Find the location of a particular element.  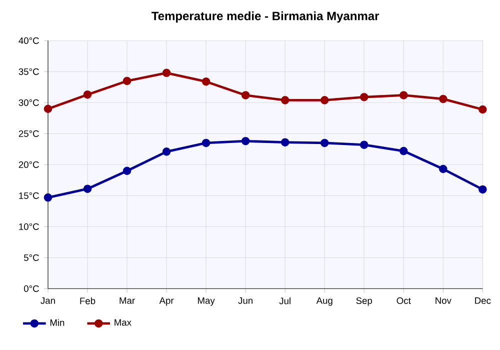

x-tick-label: Jan is located at coordinates (47, 300).